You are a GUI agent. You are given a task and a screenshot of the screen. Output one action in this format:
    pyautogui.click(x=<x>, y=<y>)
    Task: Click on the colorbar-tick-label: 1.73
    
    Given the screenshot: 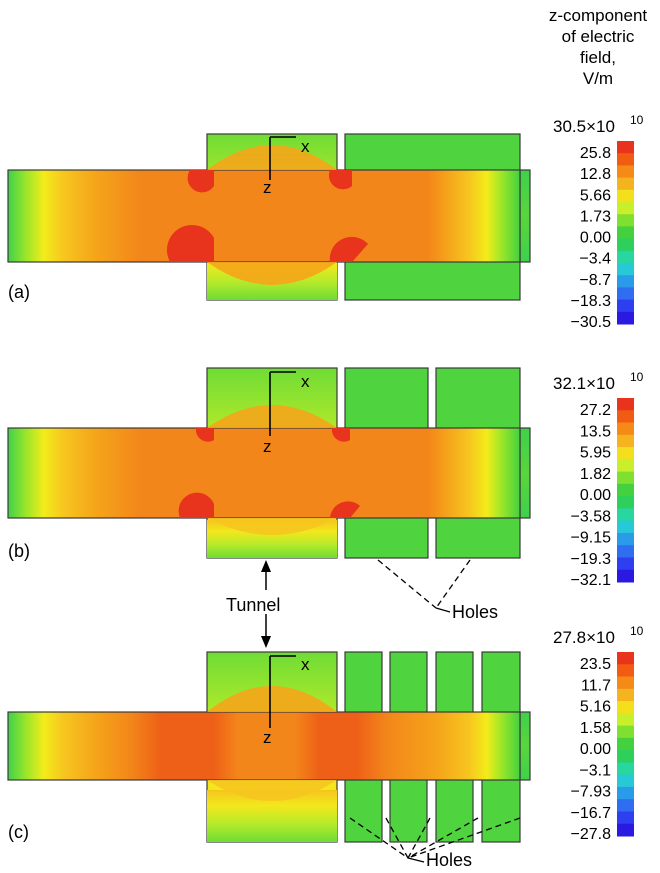 What is the action you would take?
    pyautogui.click(x=595, y=216)
    